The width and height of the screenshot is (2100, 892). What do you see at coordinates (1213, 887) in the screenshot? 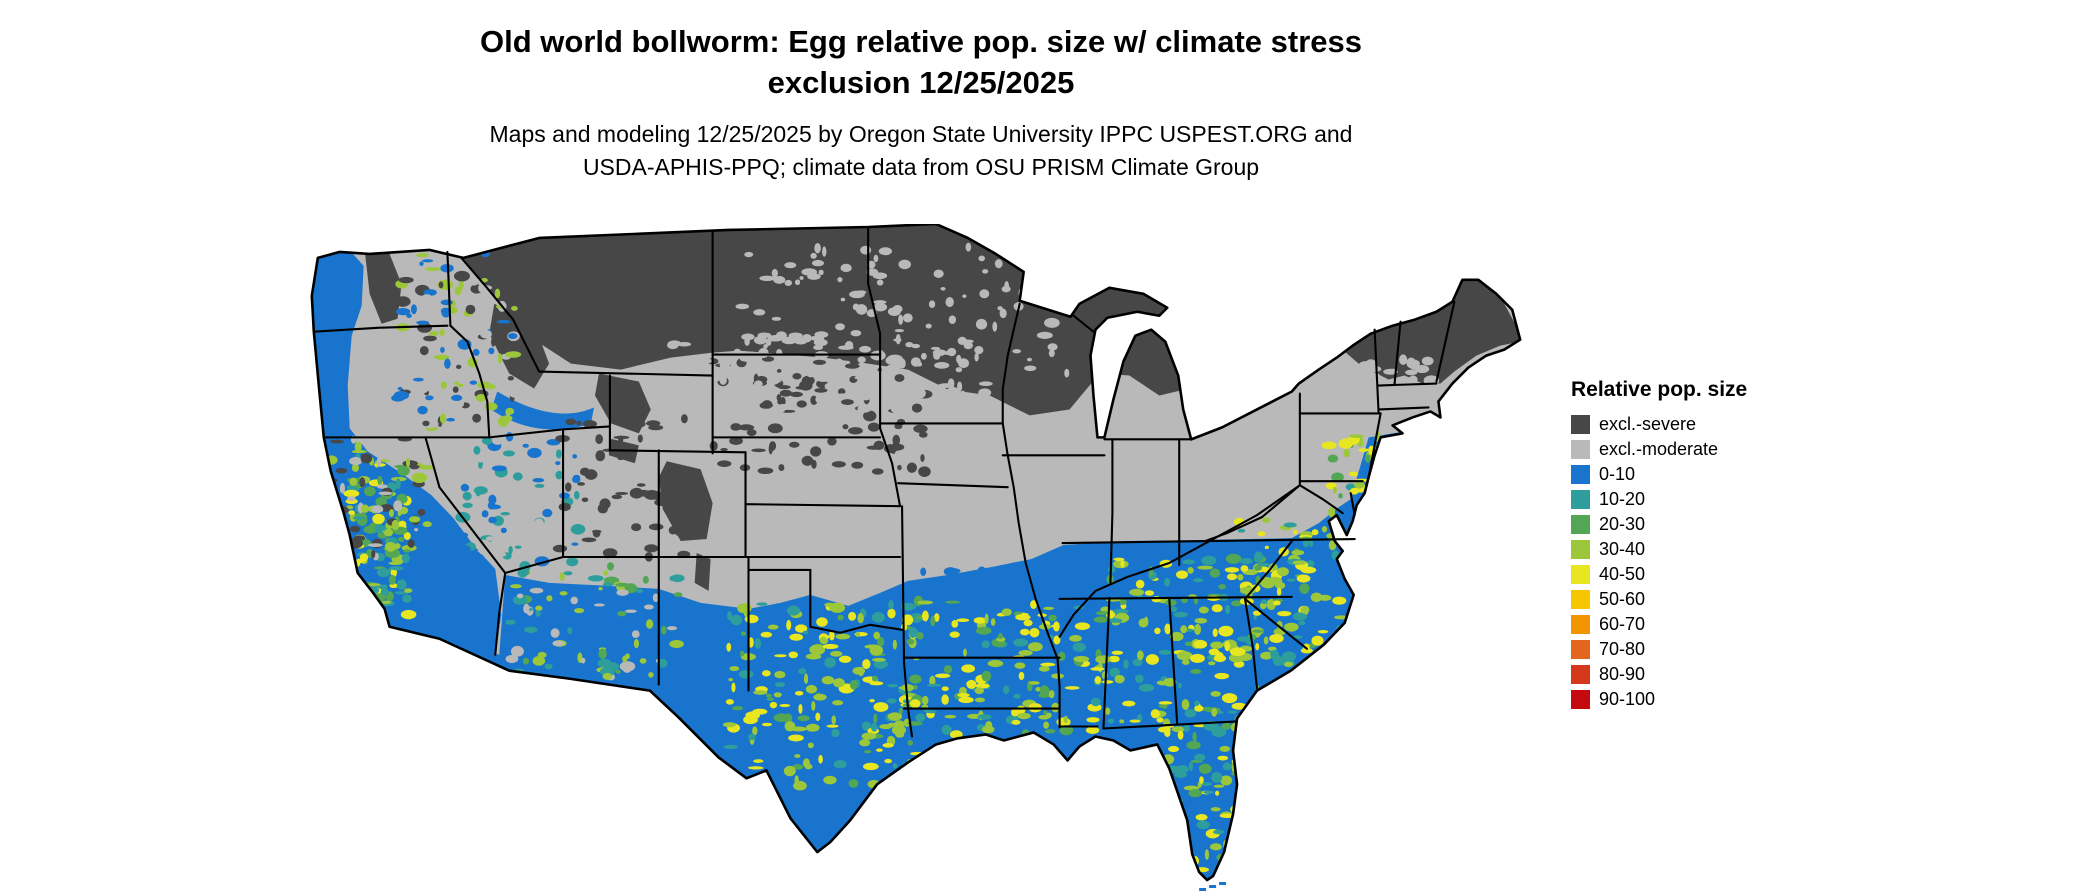
I see `florida-keys` at bounding box center [1213, 887].